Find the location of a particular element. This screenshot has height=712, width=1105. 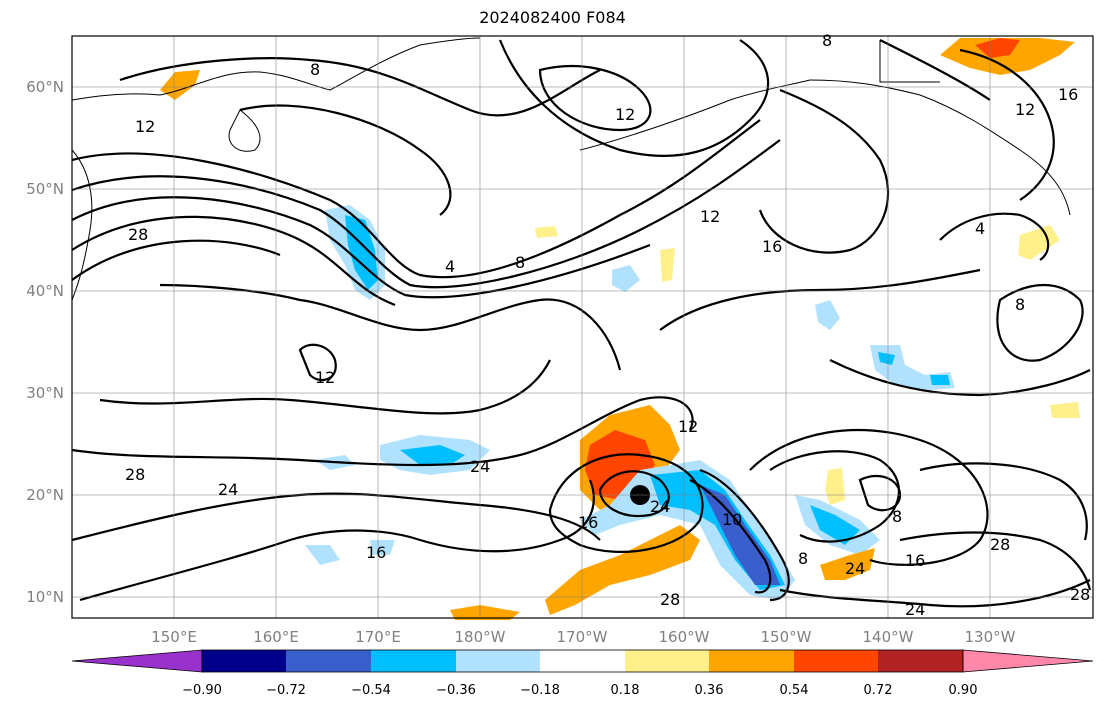

lon-label: 170°E is located at coordinates (378, 637).